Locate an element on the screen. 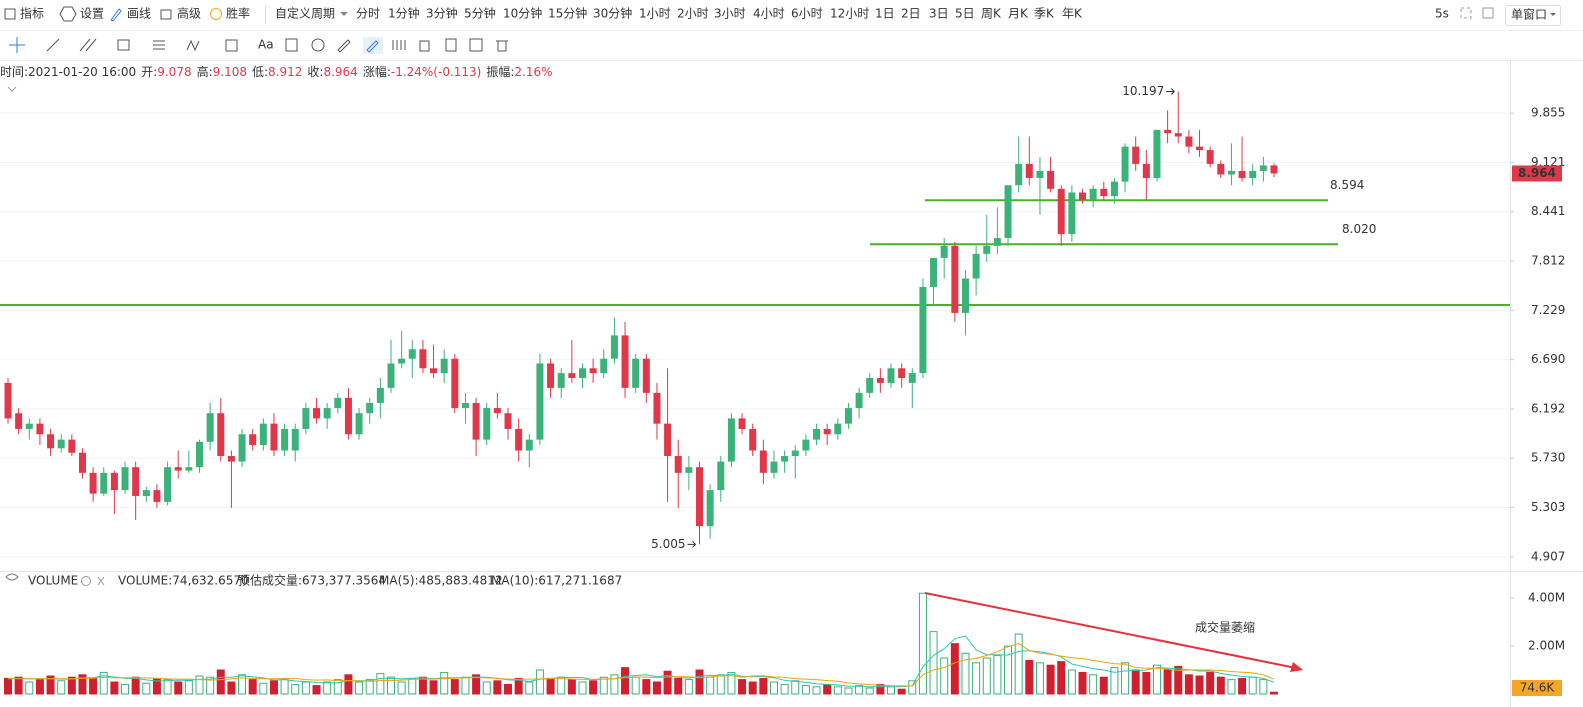 This screenshot has height=707, width=1583. settings-icon is located at coordinates (86, 581).